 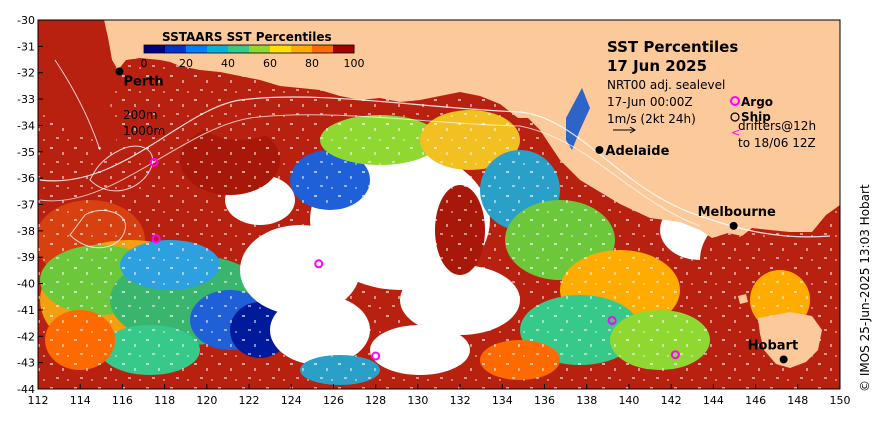 What do you see at coordinates (26, 205) in the screenshot?
I see `y-tick-label: -37` at bounding box center [26, 205].